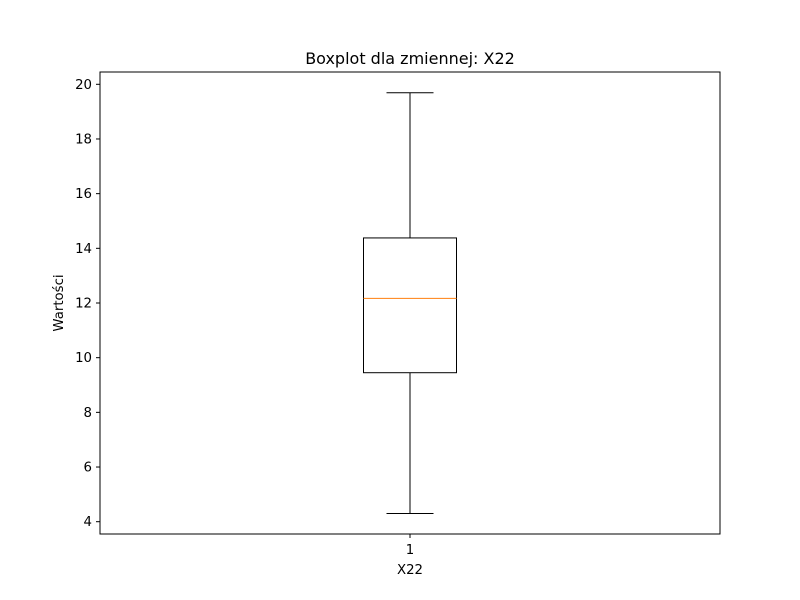 This screenshot has height=600, width=800. Describe the element at coordinates (83, 194) in the screenshot. I see `y-tick-label: 16` at that location.